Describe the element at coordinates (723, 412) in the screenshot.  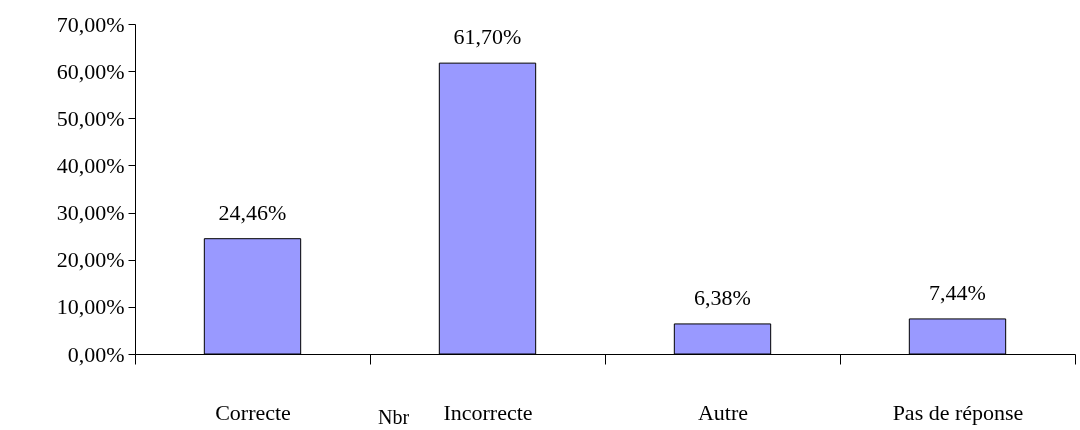
I see `x-tick-label: Autre` at that location.